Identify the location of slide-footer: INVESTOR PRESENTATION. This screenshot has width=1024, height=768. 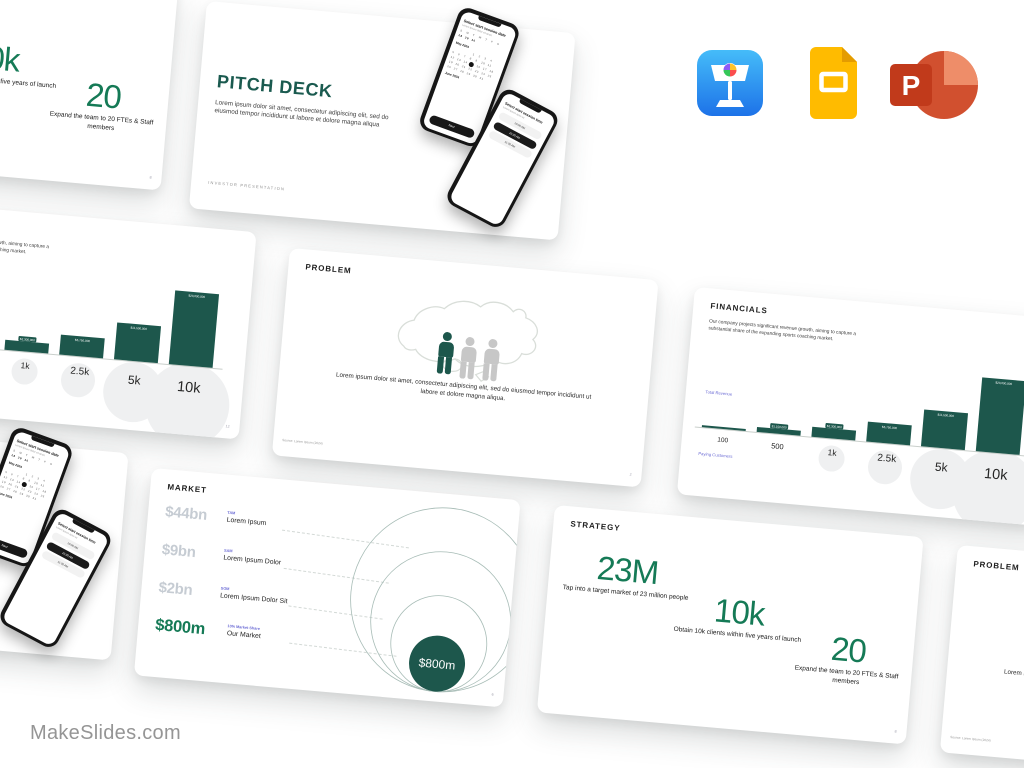
(246, 185).